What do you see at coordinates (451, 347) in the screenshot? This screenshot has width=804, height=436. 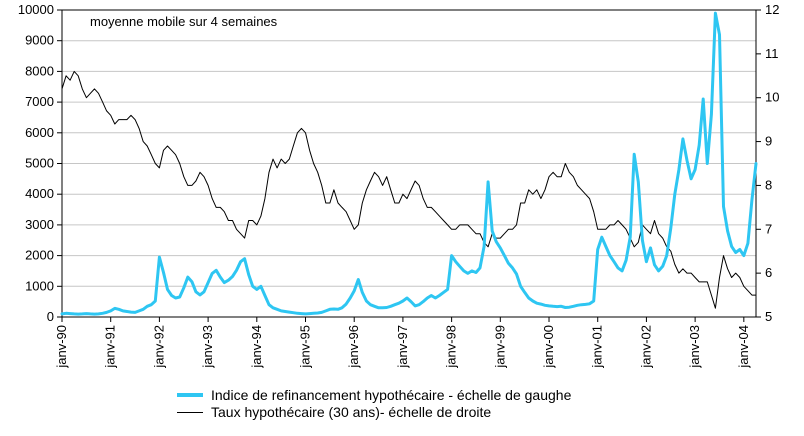 I see `x-tick-label: janv-98` at bounding box center [451, 347].